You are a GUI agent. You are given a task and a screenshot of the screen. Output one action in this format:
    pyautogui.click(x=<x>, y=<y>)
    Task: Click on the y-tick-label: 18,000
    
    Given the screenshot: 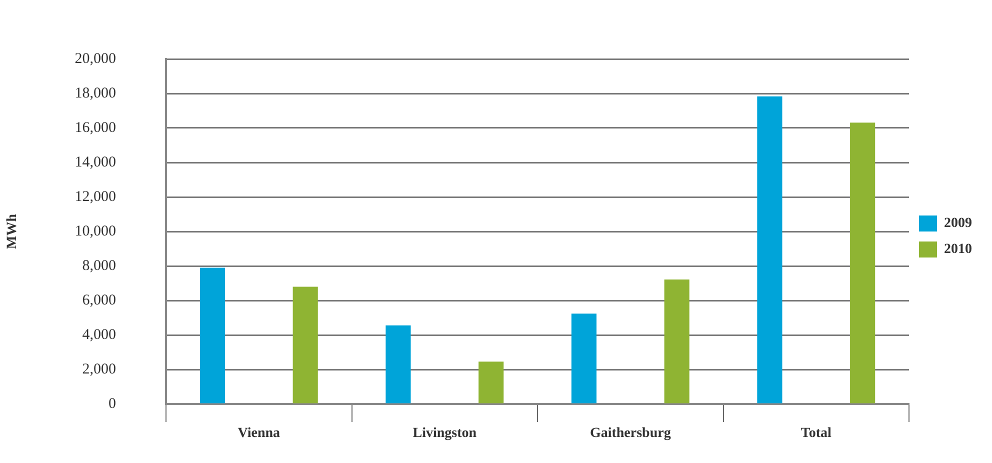 What is the action you would take?
    pyautogui.click(x=95, y=93)
    